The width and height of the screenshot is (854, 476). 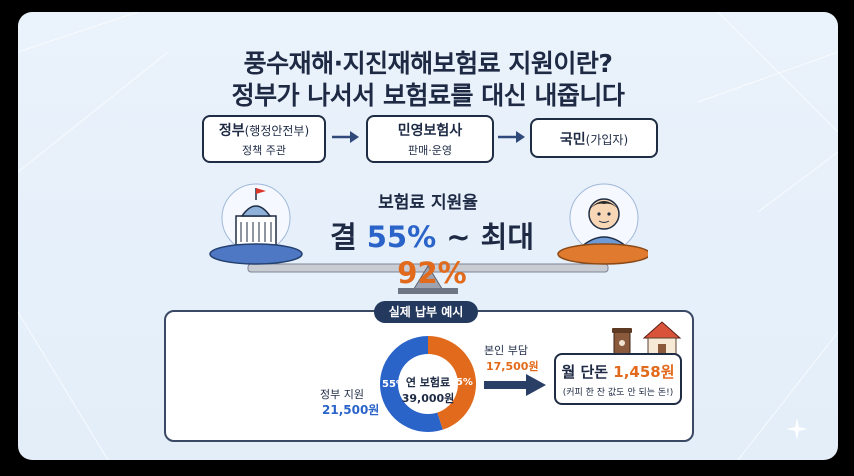 I want to click on citizen-box: 국민(가입자), so click(x=594, y=138).